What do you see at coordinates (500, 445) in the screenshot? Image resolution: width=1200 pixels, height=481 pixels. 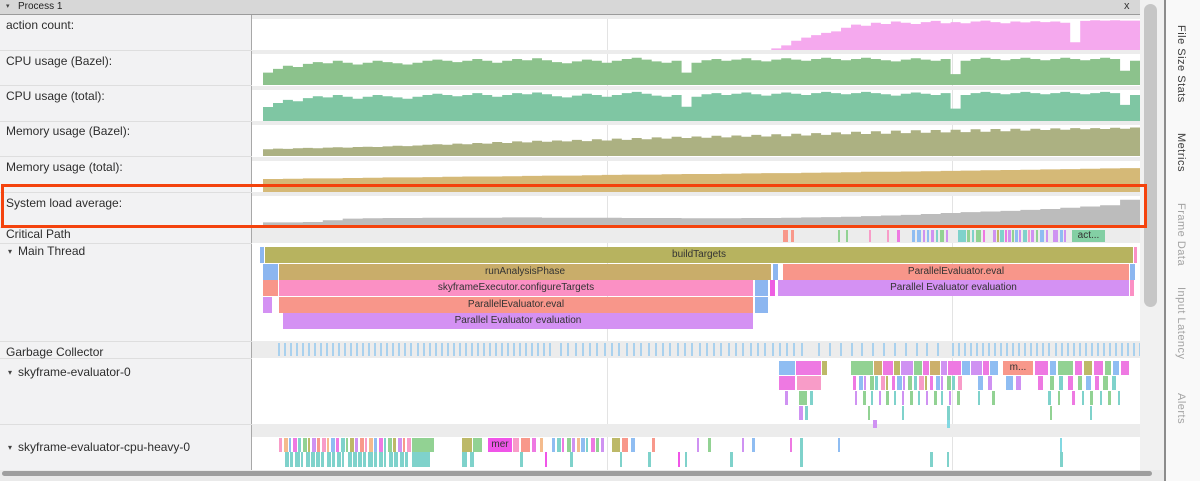 I see `trace-span-mer: mer` at bounding box center [500, 445].